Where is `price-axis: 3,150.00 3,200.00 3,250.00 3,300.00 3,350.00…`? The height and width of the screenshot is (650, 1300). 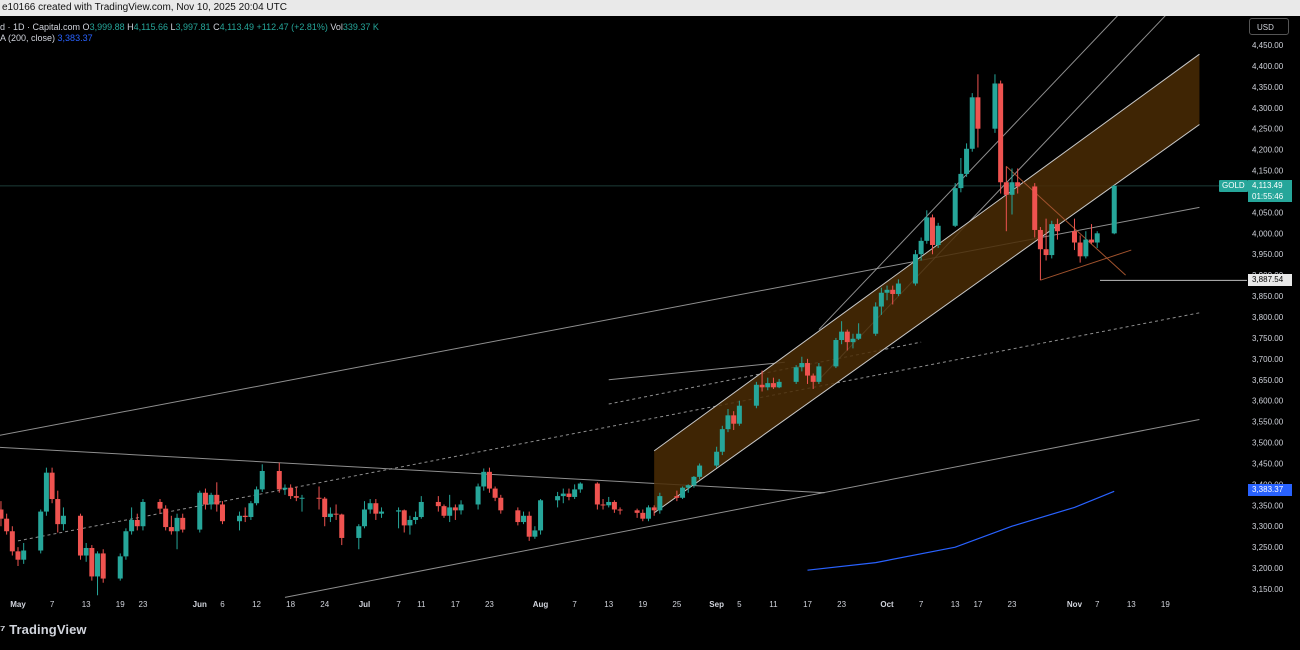
price-axis: 3,150.00 3,200.00 3,250.00 3,300.00 3,350.00… is located at coordinates (1268, 317).